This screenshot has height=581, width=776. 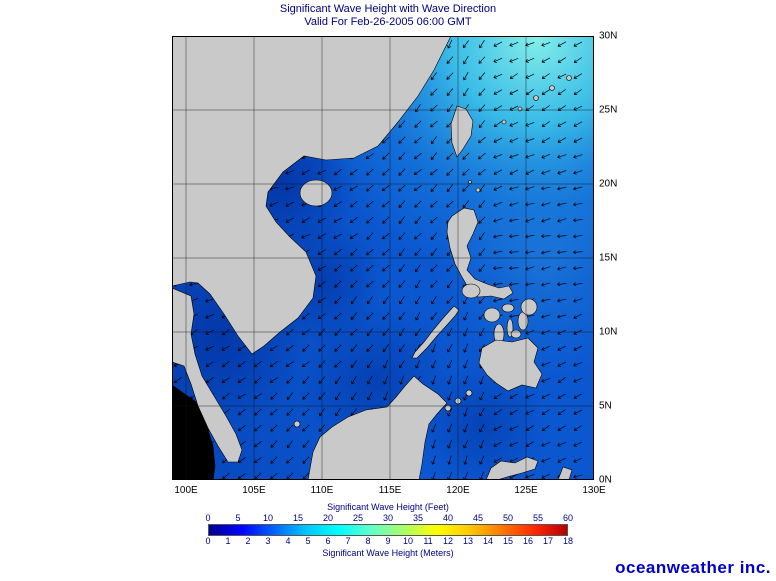 What do you see at coordinates (377, 427) in the screenshot?
I see `land-borneo` at bounding box center [377, 427].